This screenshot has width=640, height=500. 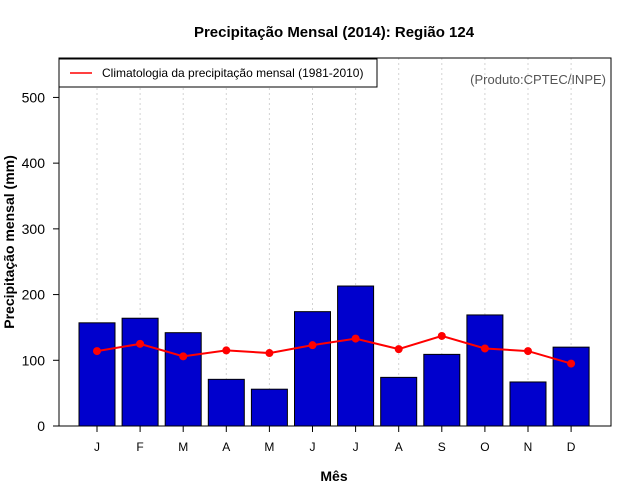 I want to click on y-tick-label-3: 300, so click(x=34, y=229).